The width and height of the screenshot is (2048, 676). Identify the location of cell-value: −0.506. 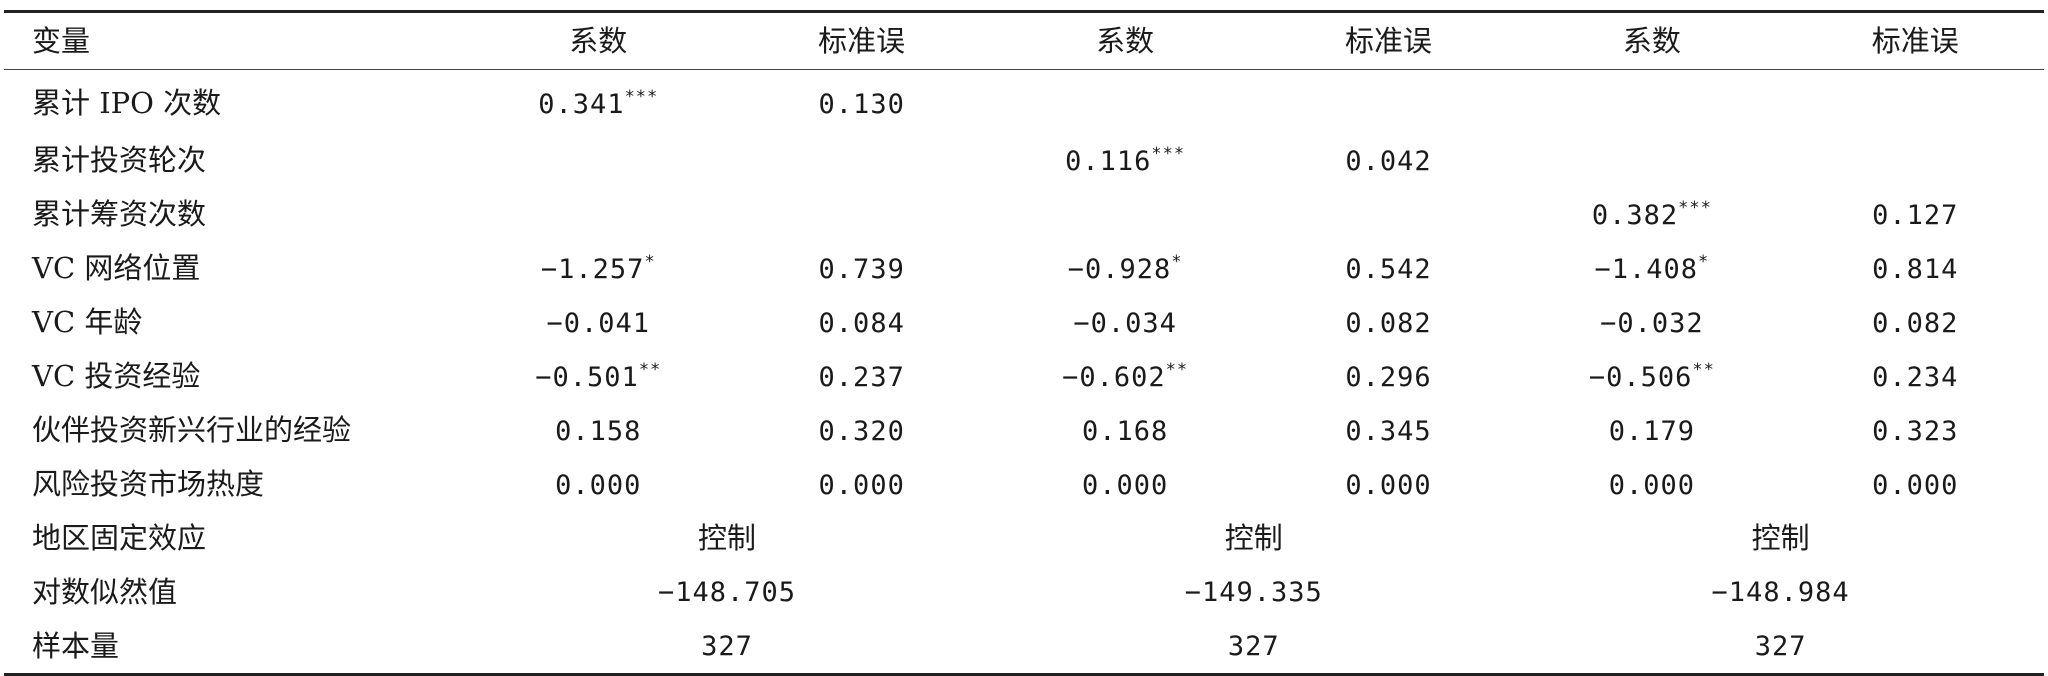
(1640, 377).